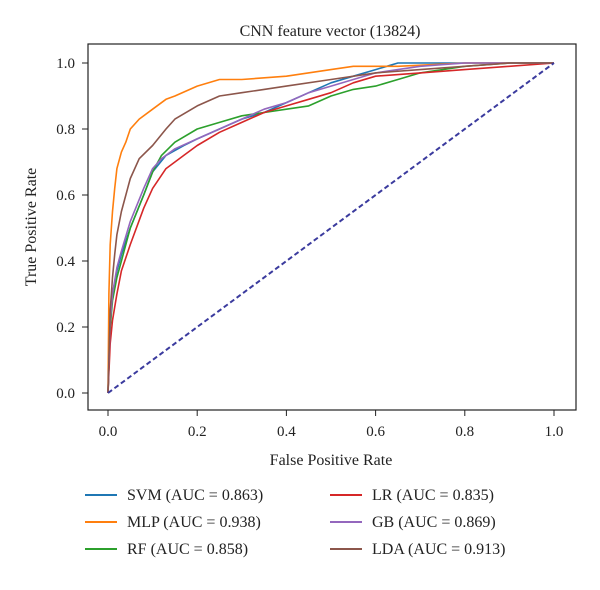  I want to click on x-axis-label: False Positive Rate, so click(331, 460).